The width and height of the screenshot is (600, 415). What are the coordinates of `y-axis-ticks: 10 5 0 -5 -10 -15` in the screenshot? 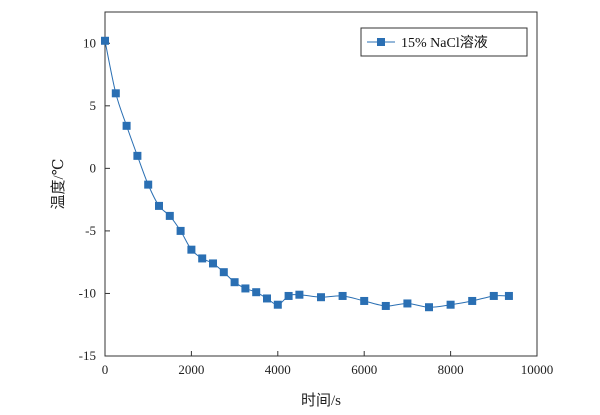 It's located at (94, 199).